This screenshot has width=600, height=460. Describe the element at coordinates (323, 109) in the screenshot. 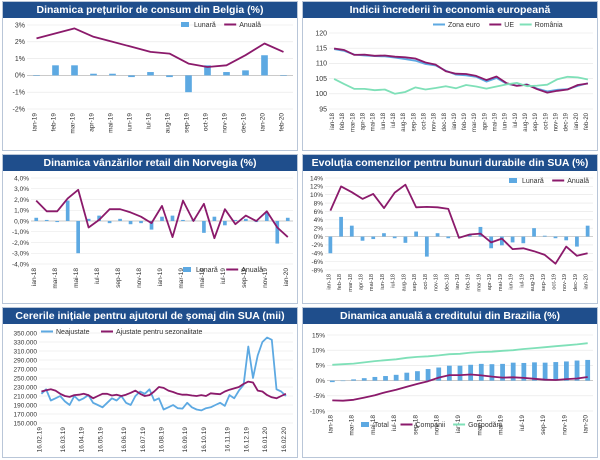

I see `y-tick-label: 95` at that location.